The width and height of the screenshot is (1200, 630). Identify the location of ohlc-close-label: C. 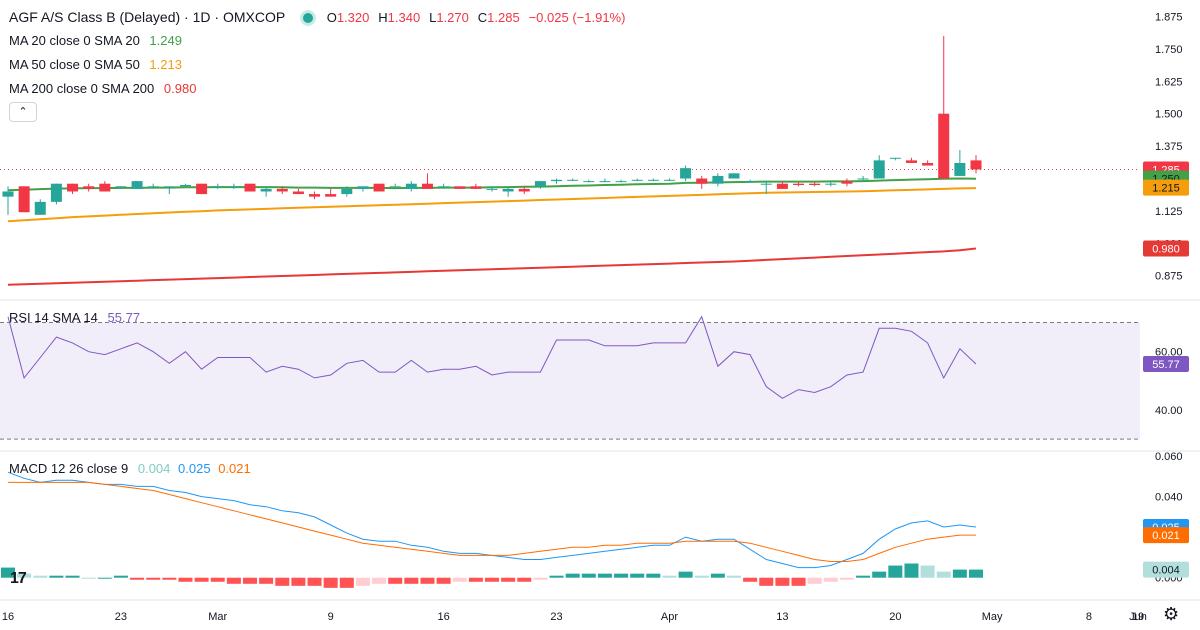
(482, 17).